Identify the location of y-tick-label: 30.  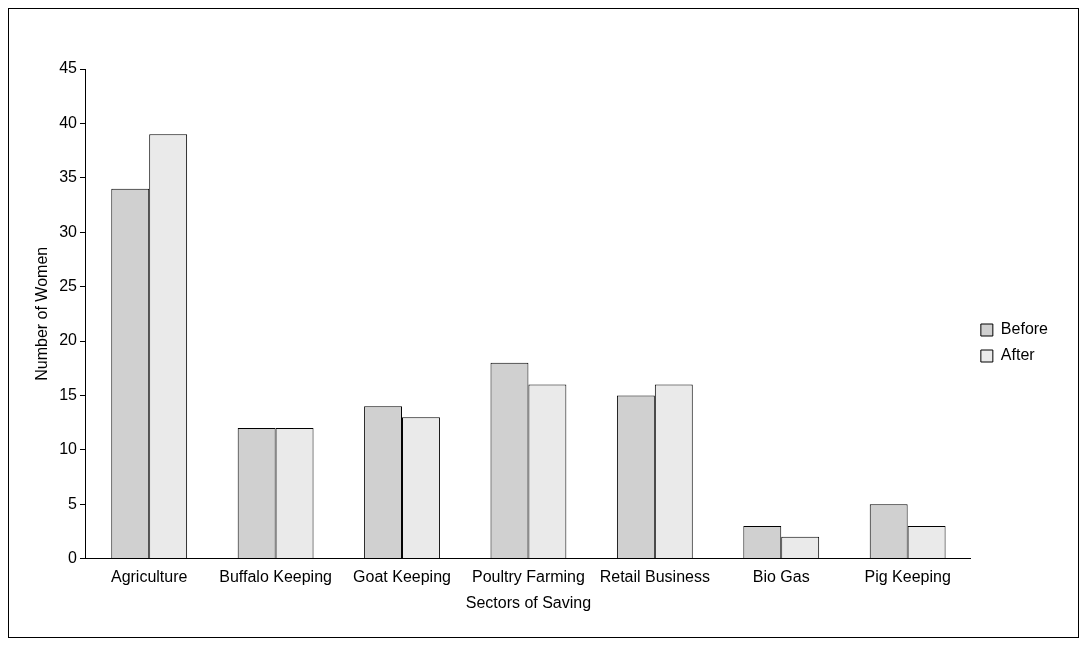
(68, 231).